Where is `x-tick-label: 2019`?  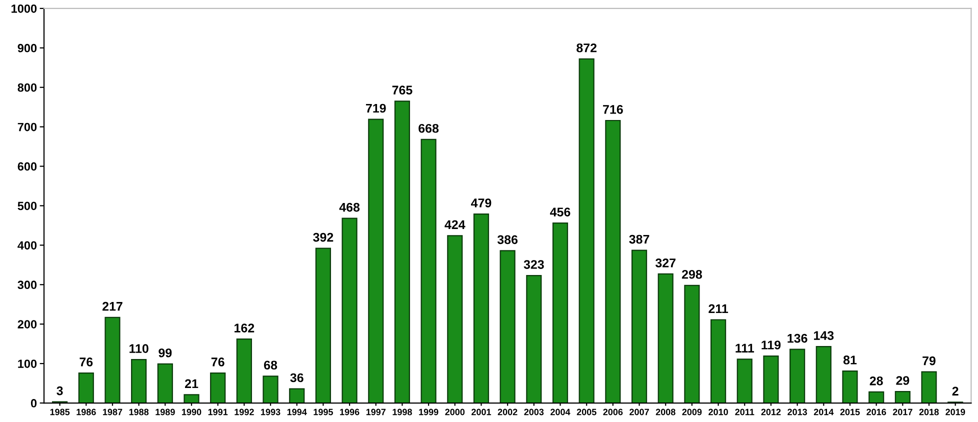
x-tick-label: 2019 is located at coordinates (956, 412).